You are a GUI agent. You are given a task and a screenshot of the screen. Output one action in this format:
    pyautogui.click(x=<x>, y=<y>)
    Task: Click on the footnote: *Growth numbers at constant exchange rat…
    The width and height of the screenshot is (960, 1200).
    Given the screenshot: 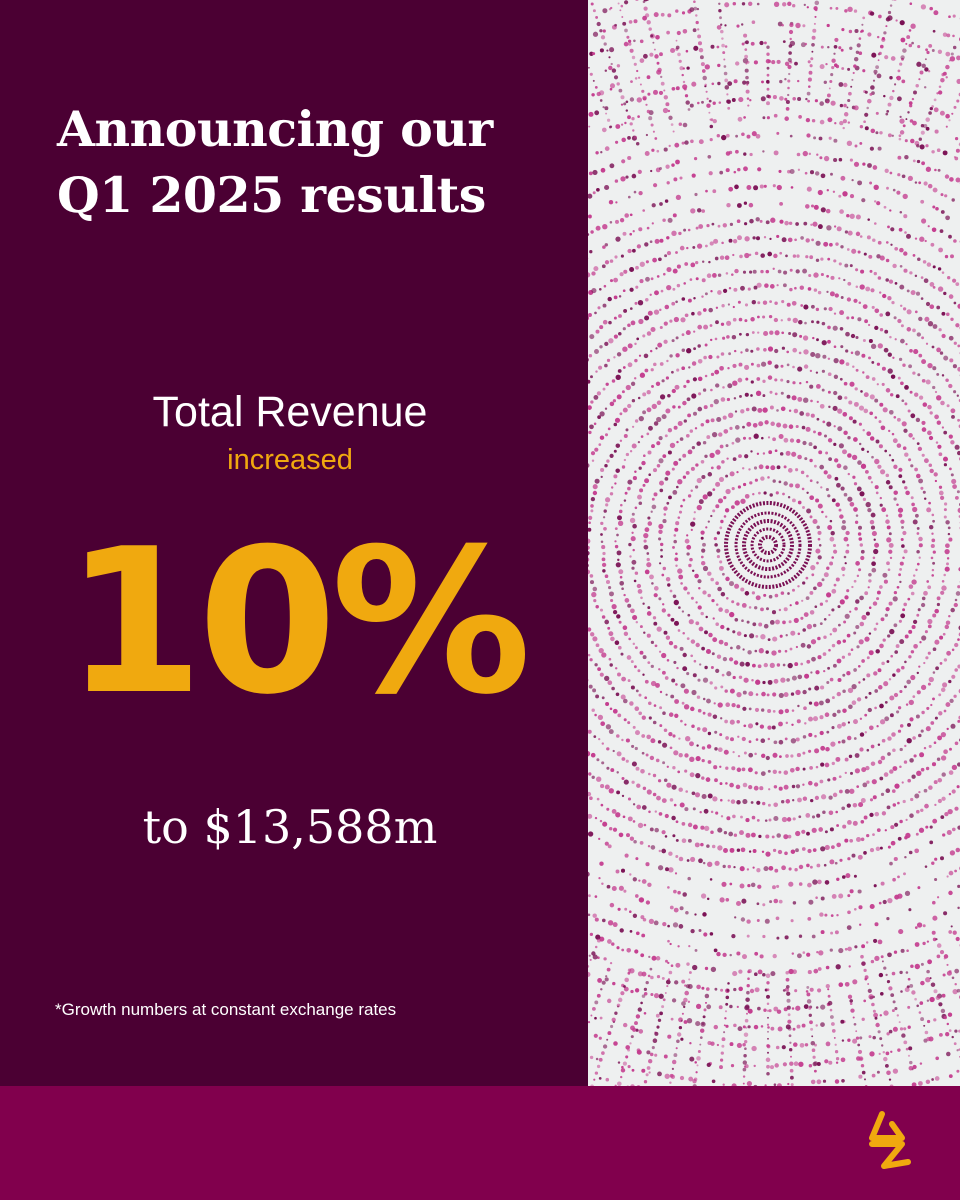 What is the action you would take?
    pyautogui.click(x=226, y=1009)
    